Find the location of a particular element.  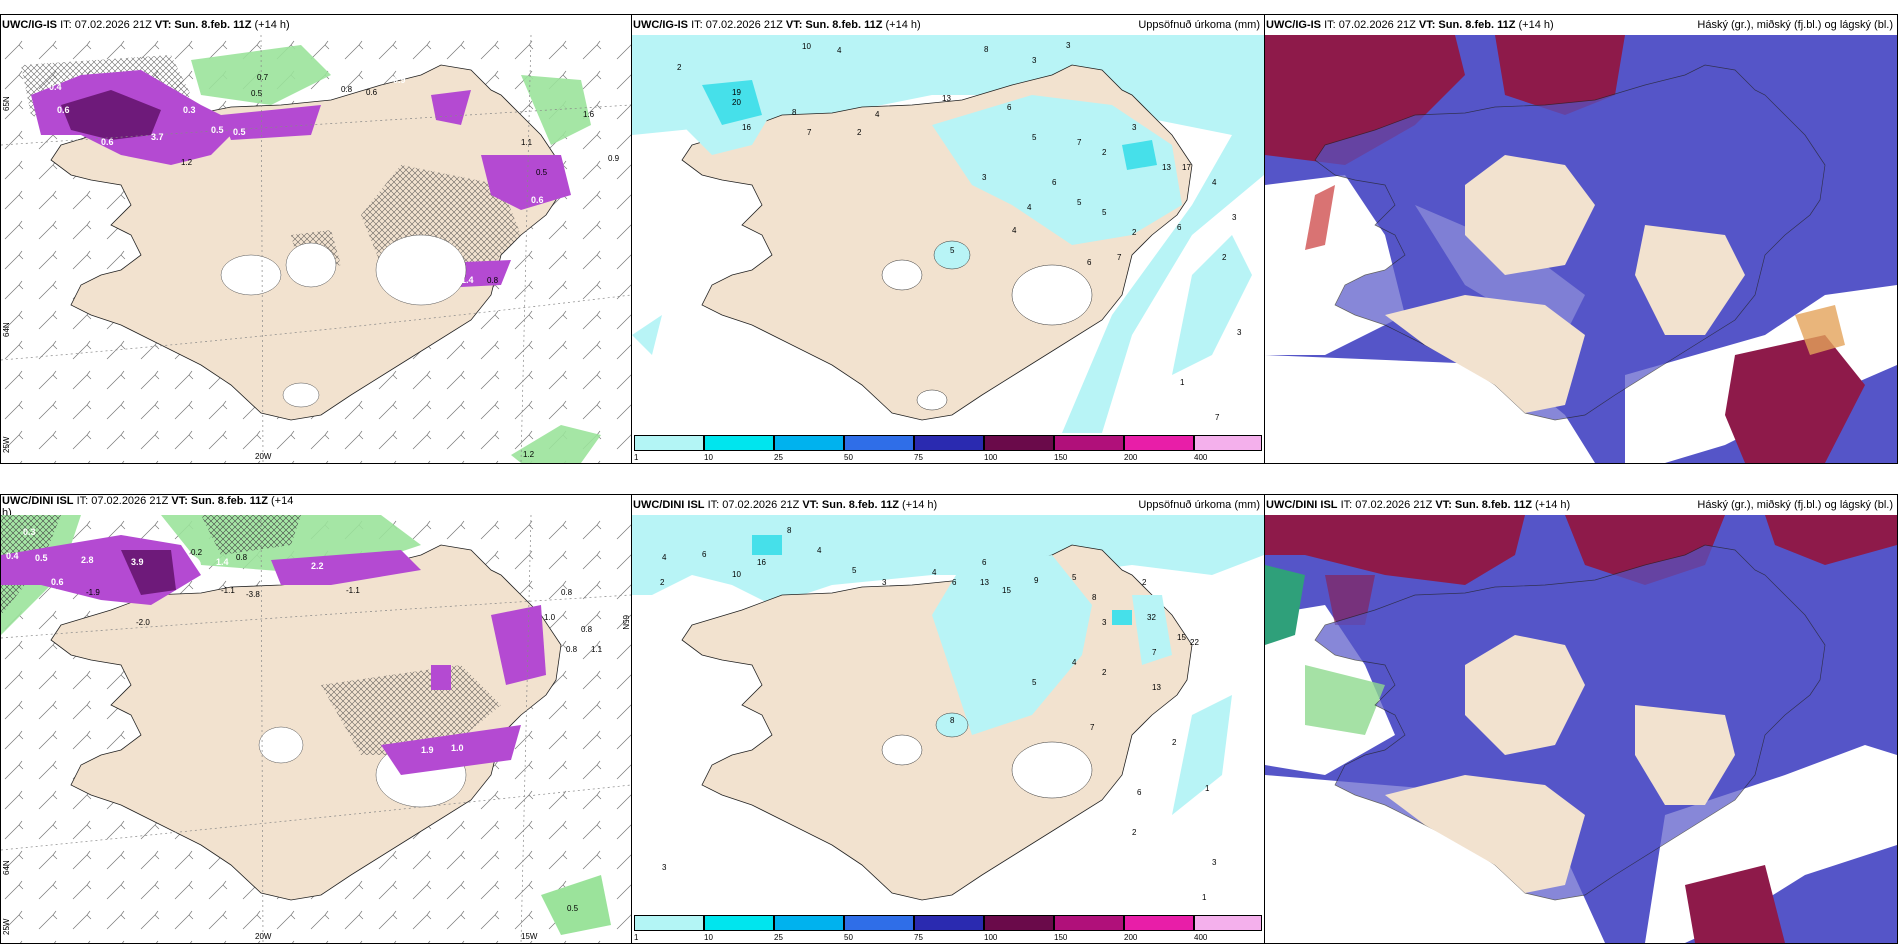

legend-tick: 25 is located at coordinates (778, 457).